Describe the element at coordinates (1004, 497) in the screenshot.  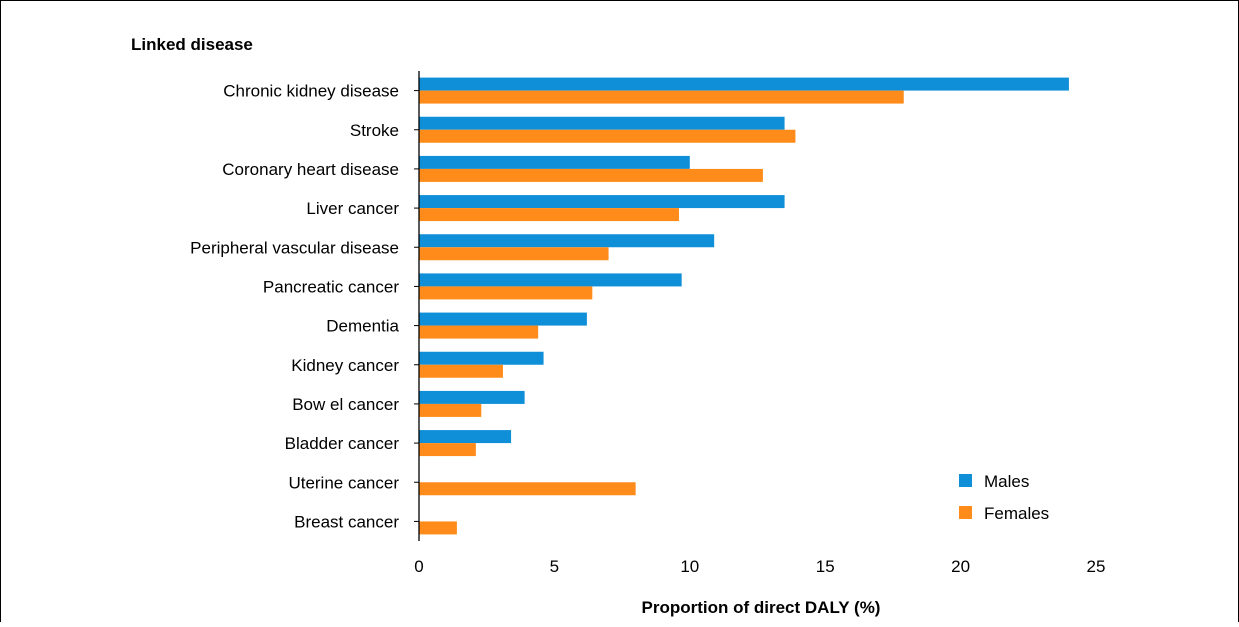
I see `legend: Males Females` at that location.